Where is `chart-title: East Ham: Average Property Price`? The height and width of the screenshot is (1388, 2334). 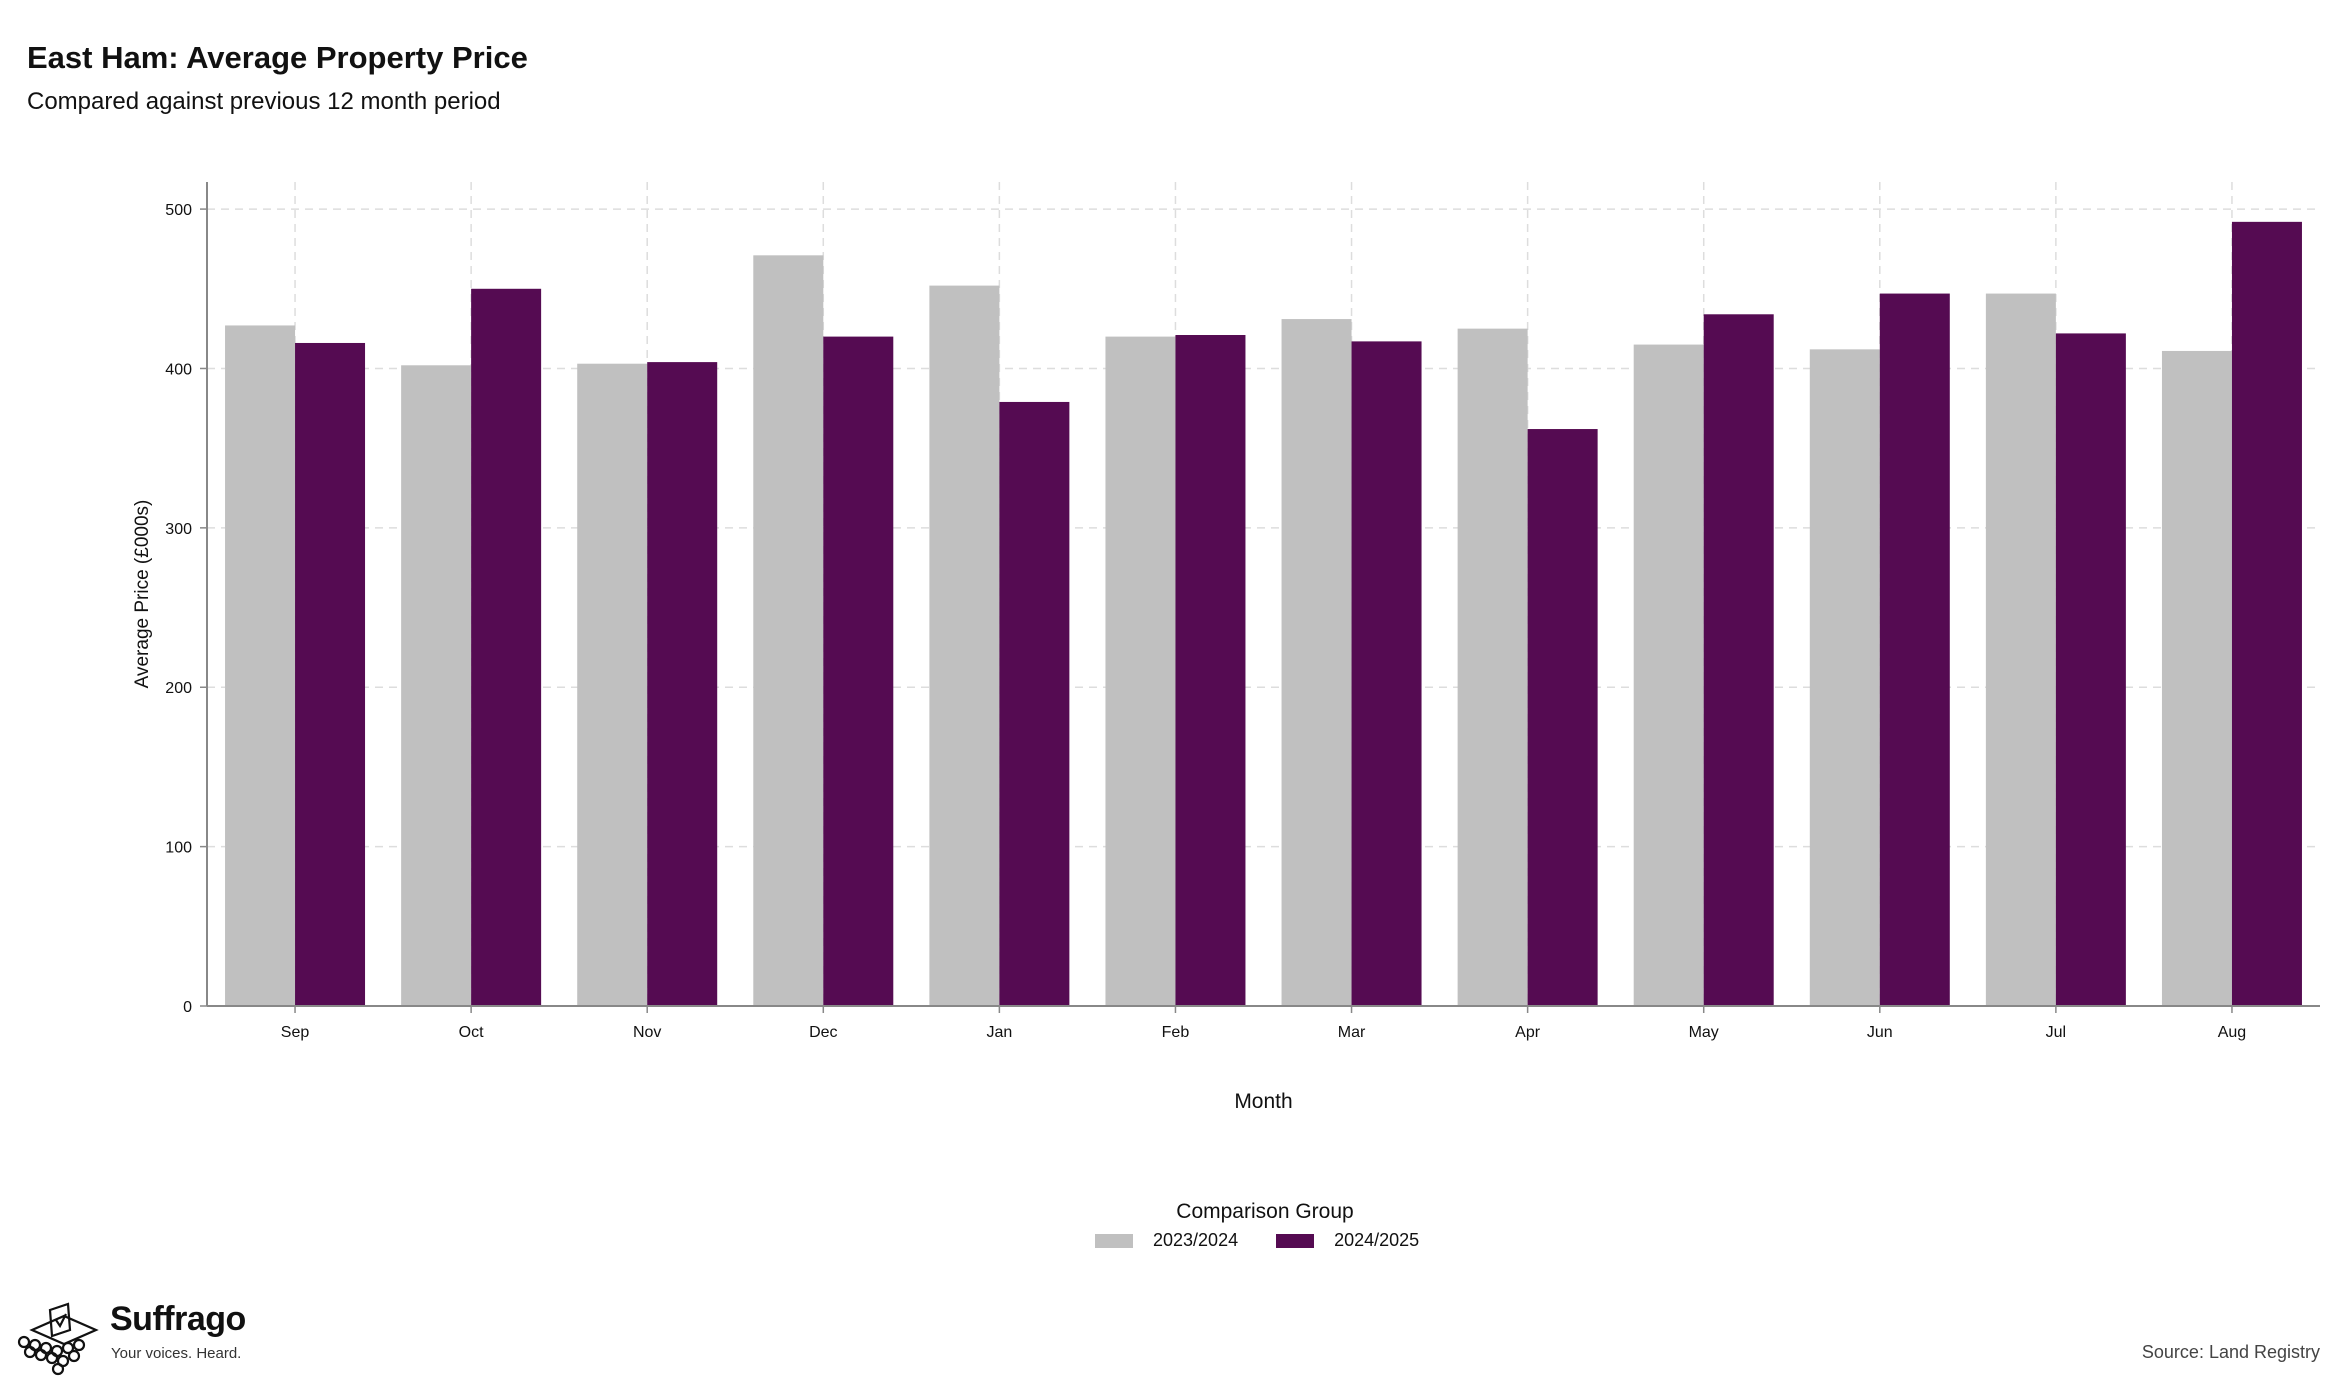
chart-title: East Ham: Average Property Price is located at coordinates (277, 57).